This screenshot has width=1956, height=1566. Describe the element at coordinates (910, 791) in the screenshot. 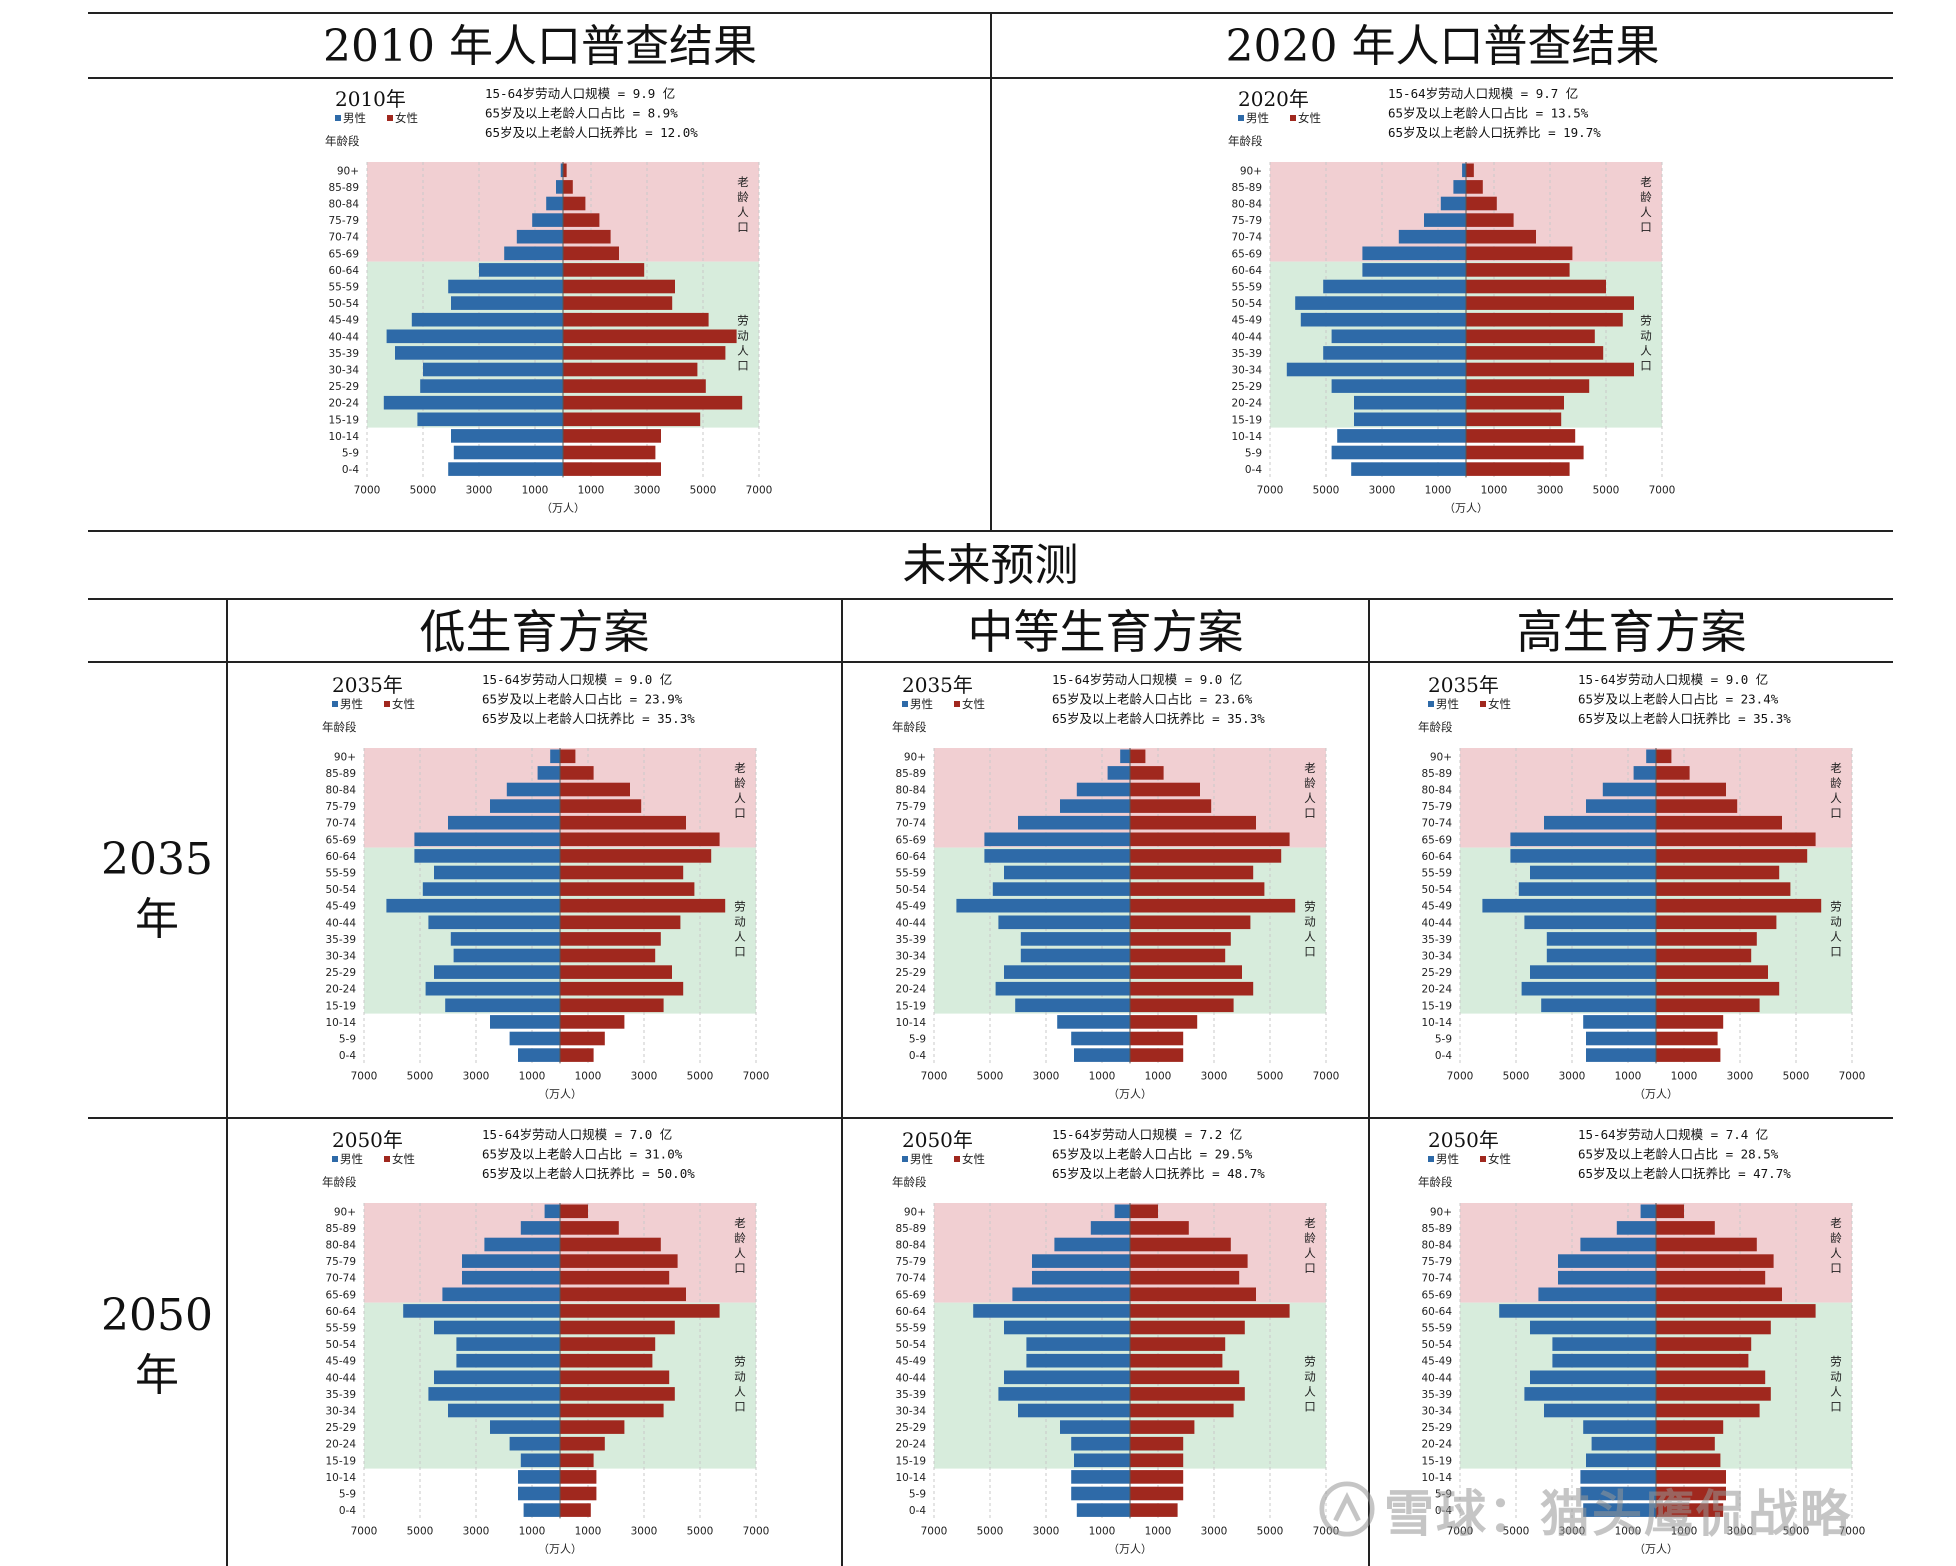

I see `age-tick-label: 80-84` at that location.